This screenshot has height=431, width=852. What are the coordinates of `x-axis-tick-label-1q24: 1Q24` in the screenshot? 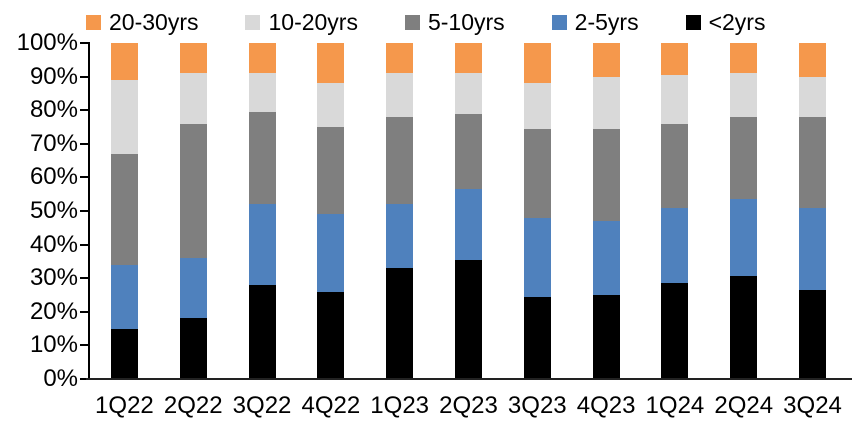 It's located at (675, 405).